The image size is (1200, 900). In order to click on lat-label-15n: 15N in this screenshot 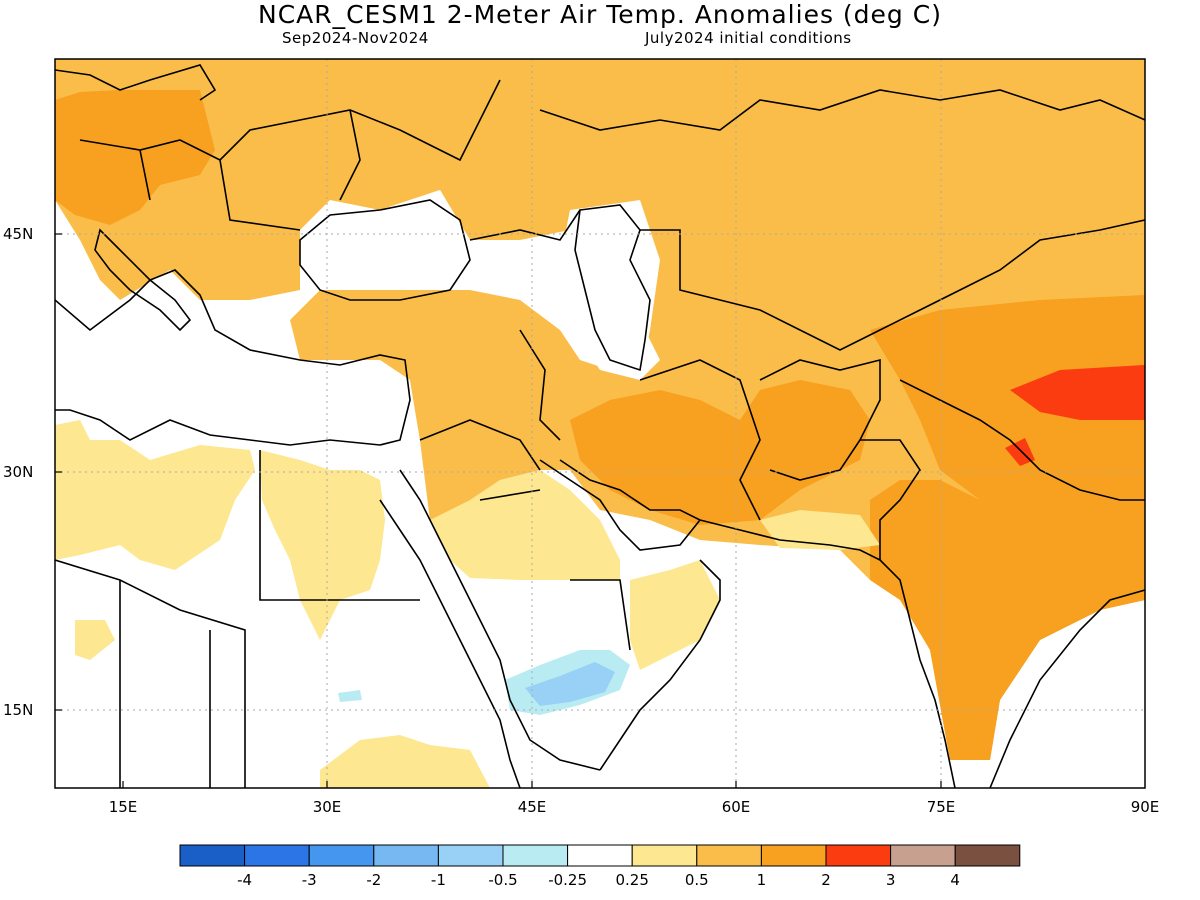, I will do `click(18, 710)`.